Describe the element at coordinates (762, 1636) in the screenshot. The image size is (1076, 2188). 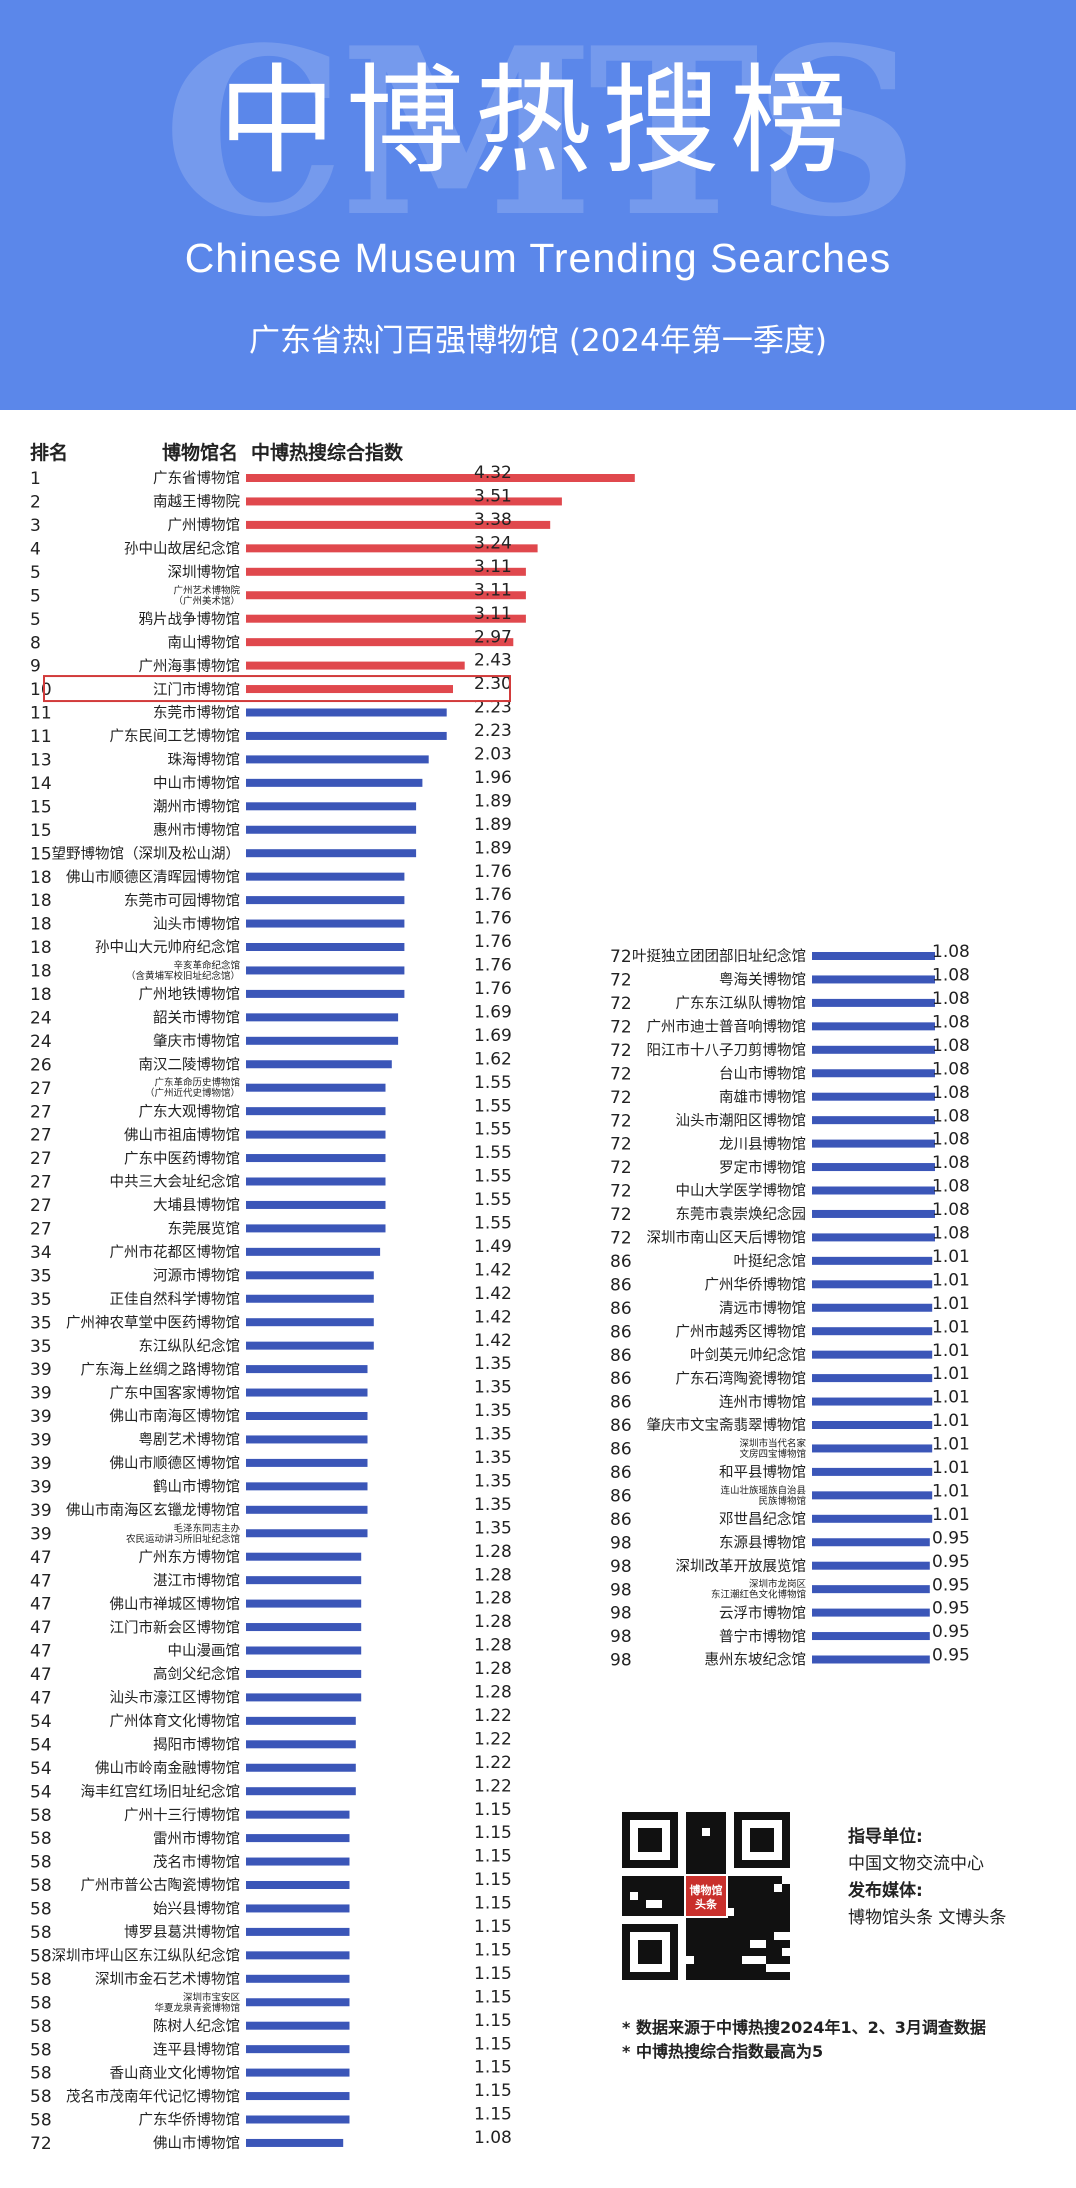
I see `museum-name-label: 普宁市博物馆` at that location.